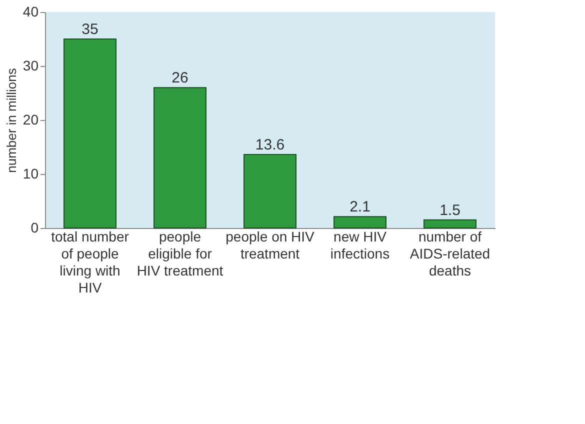  What do you see at coordinates (180, 78) in the screenshot?
I see `data-label: 26` at bounding box center [180, 78].